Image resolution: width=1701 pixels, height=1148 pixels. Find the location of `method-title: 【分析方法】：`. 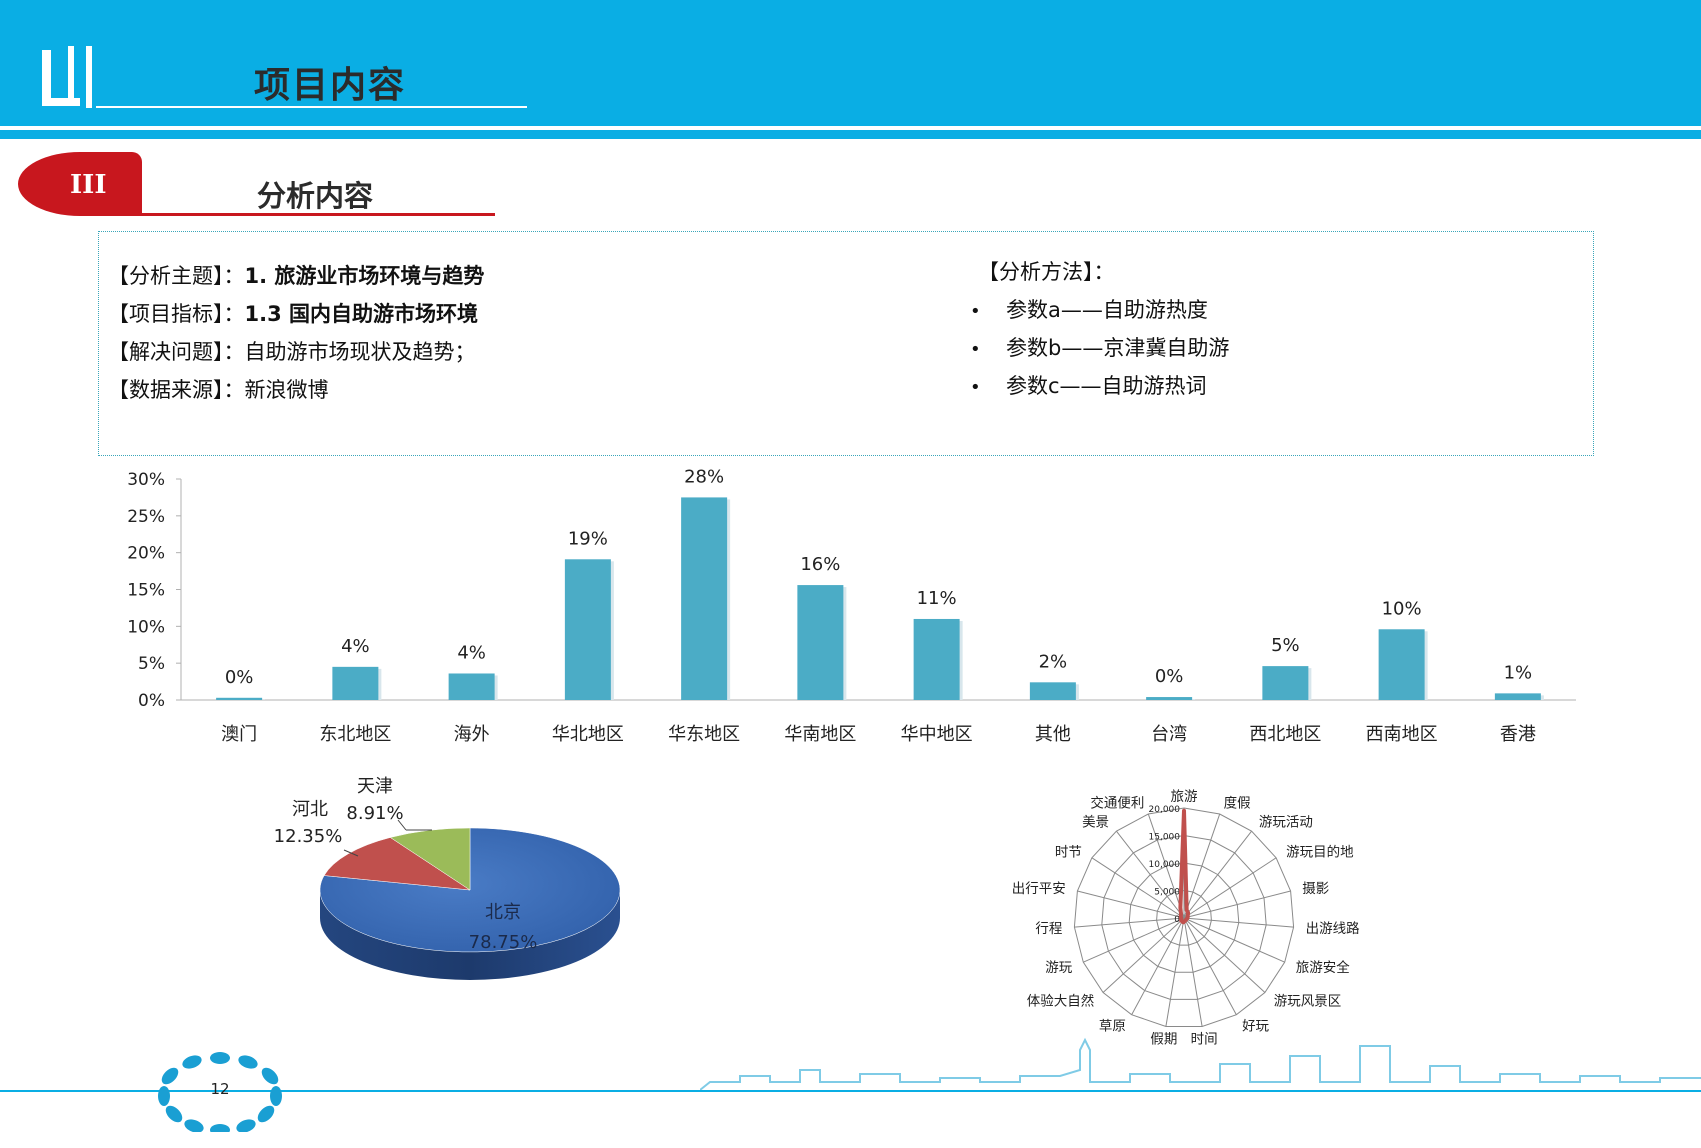

method-title: 【分析方法】： is located at coordinates (1046, 272).